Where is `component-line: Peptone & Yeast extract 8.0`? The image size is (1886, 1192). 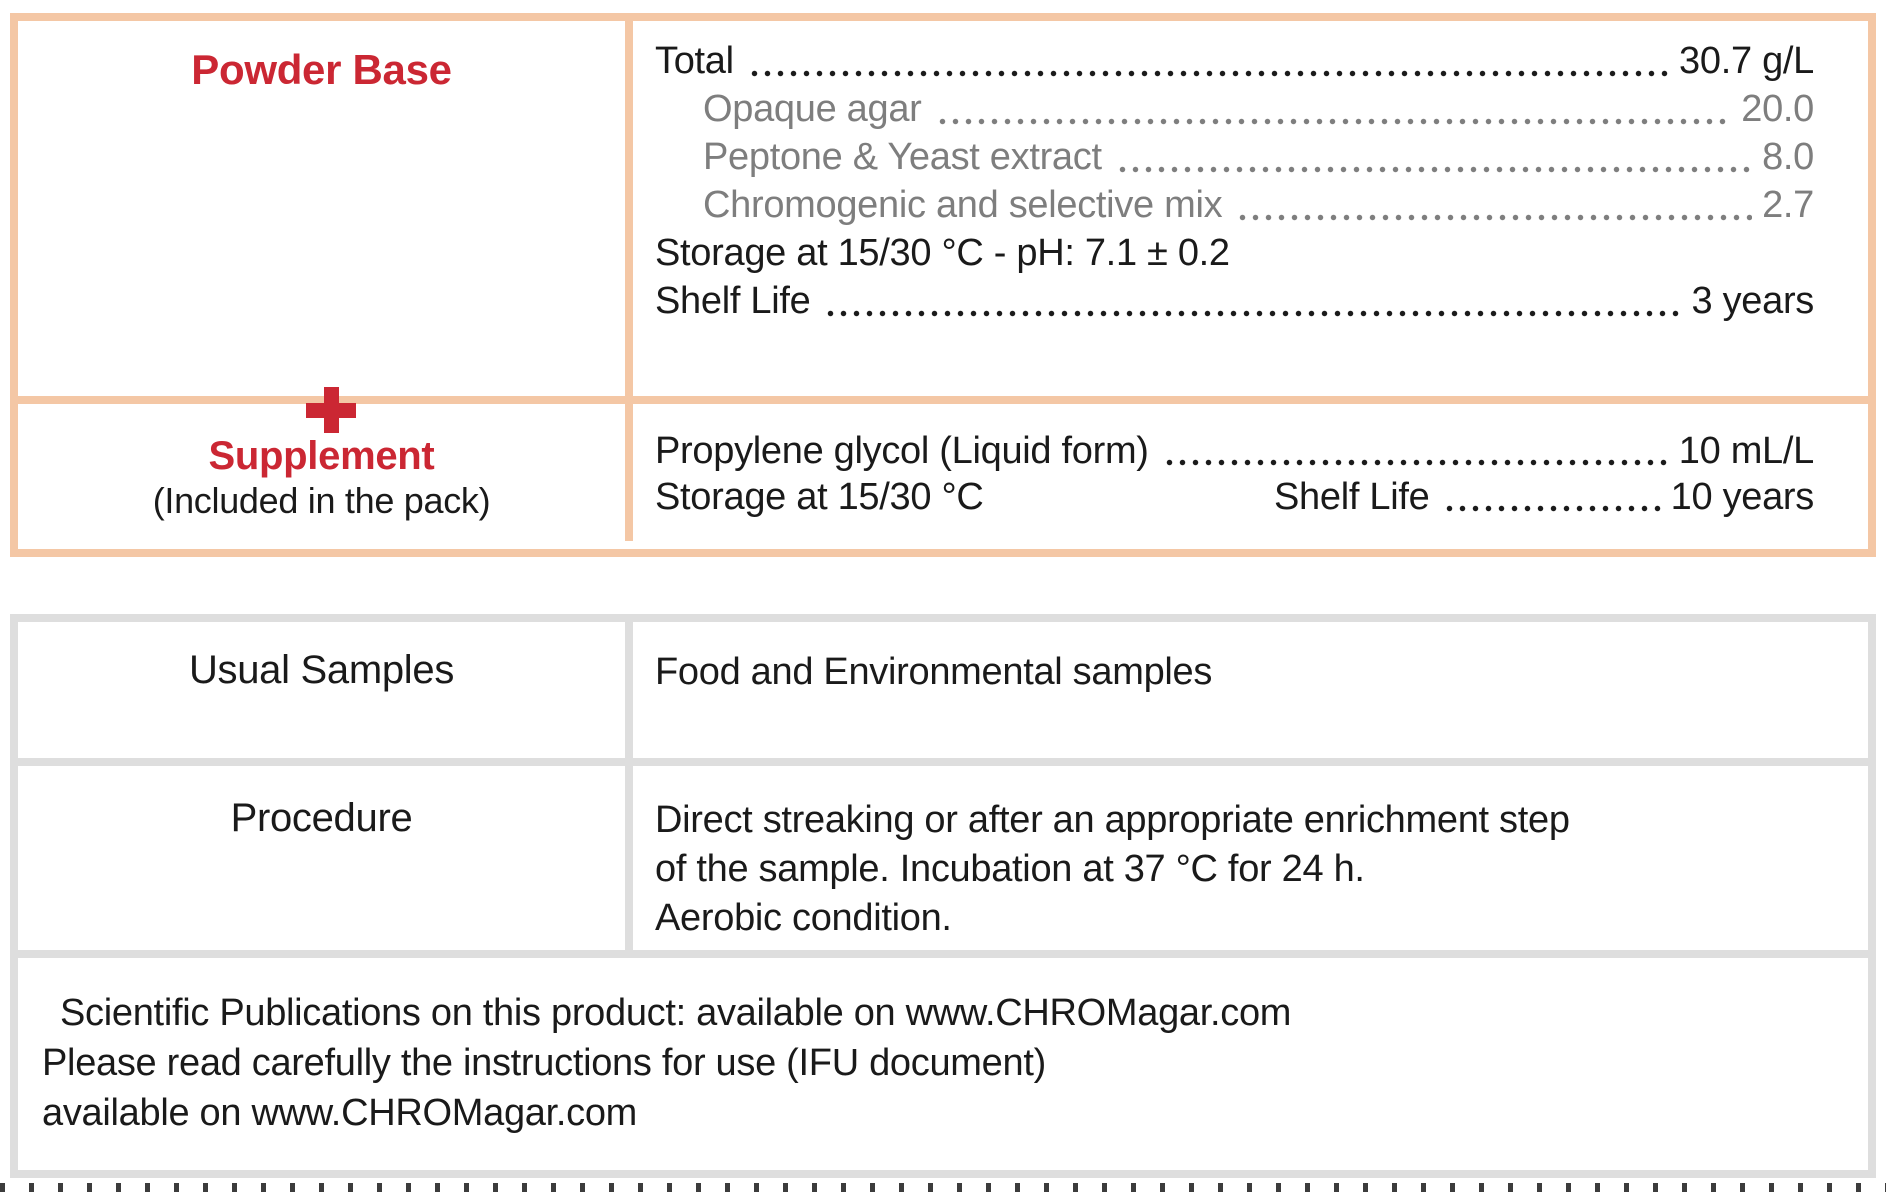 component-line: Peptone & Yeast extract 8.0 is located at coordinates (1234, 157).